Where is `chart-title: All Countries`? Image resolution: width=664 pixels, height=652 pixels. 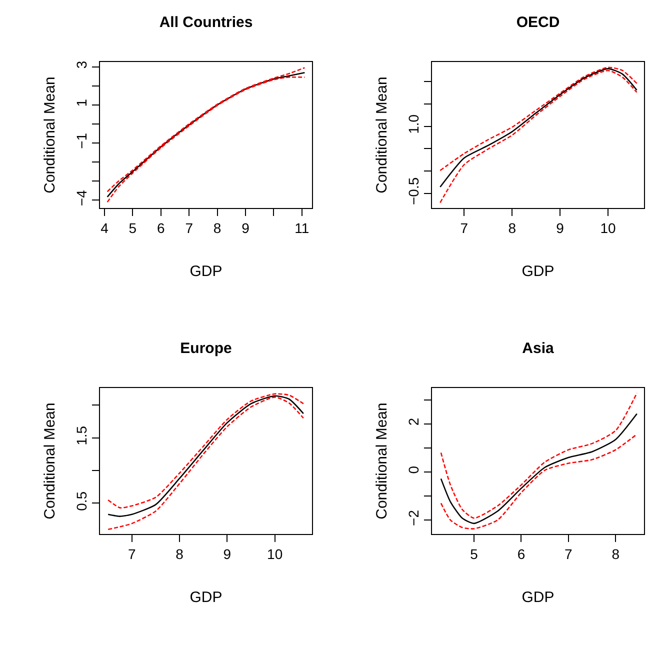
chart-title: All Countries is located at coordinates (206, 22).